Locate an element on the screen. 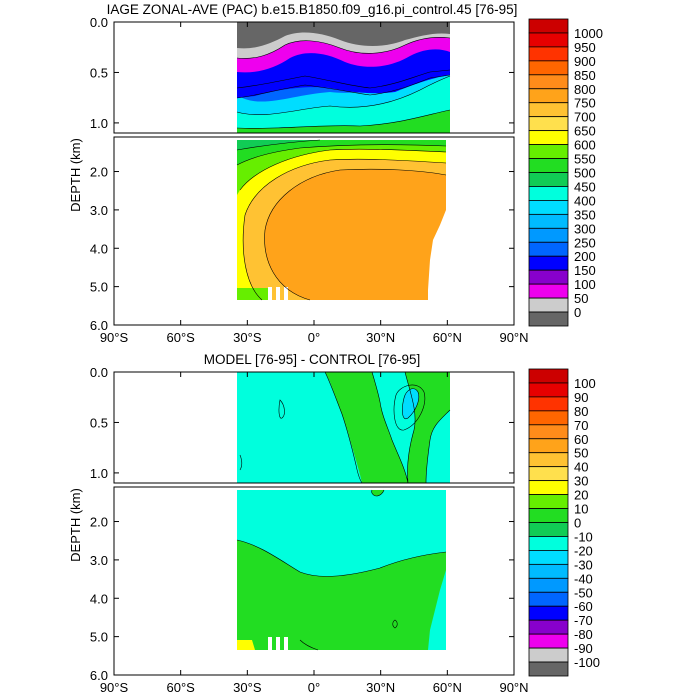 Image resolution: width=700 pixels, height=700 pixels. upper-field-green is located at coordinates (343, 121).